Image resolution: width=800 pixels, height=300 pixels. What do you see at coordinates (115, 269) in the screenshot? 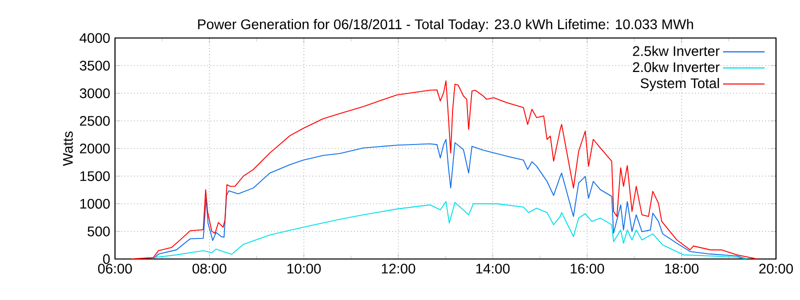
I see `x-tick-label: 06:00` at bounding box center [115, 269].